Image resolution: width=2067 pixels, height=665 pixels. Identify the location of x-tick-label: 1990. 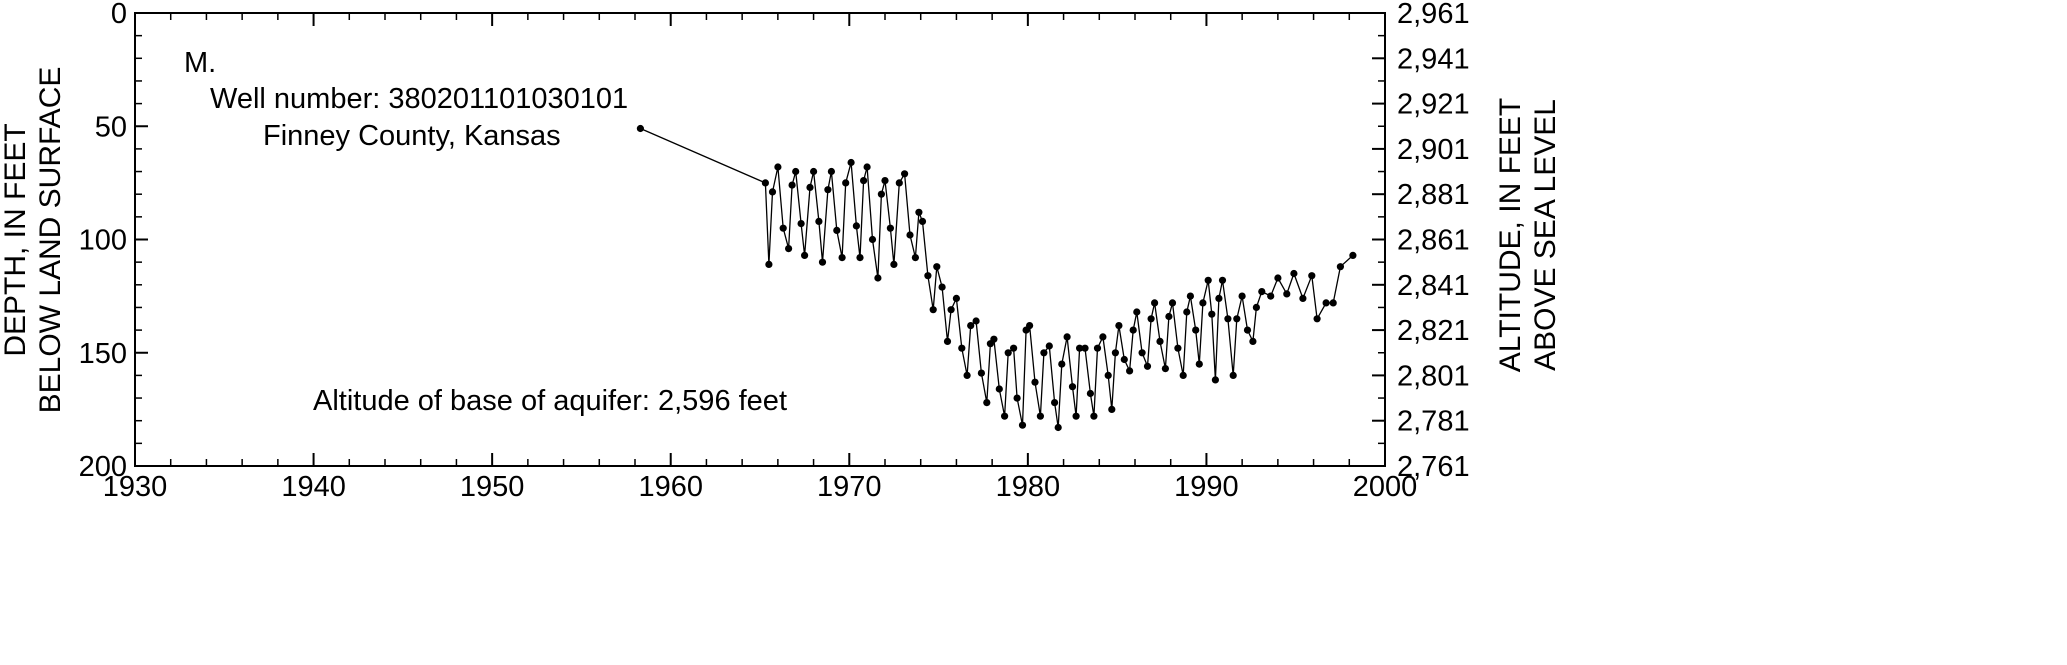
(1206, 487).